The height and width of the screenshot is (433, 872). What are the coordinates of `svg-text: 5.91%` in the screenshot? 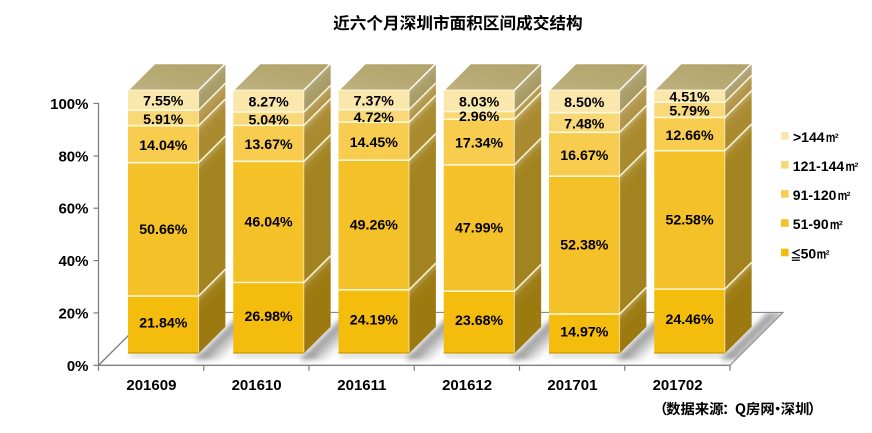 It's located at (163, 120).